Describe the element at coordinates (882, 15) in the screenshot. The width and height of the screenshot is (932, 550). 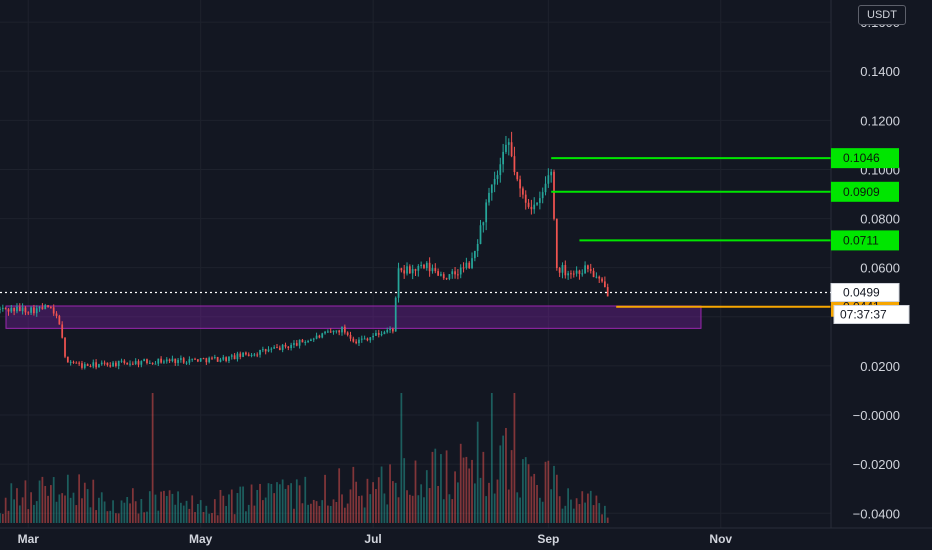
I see `currency-badge: USDT` at that location.